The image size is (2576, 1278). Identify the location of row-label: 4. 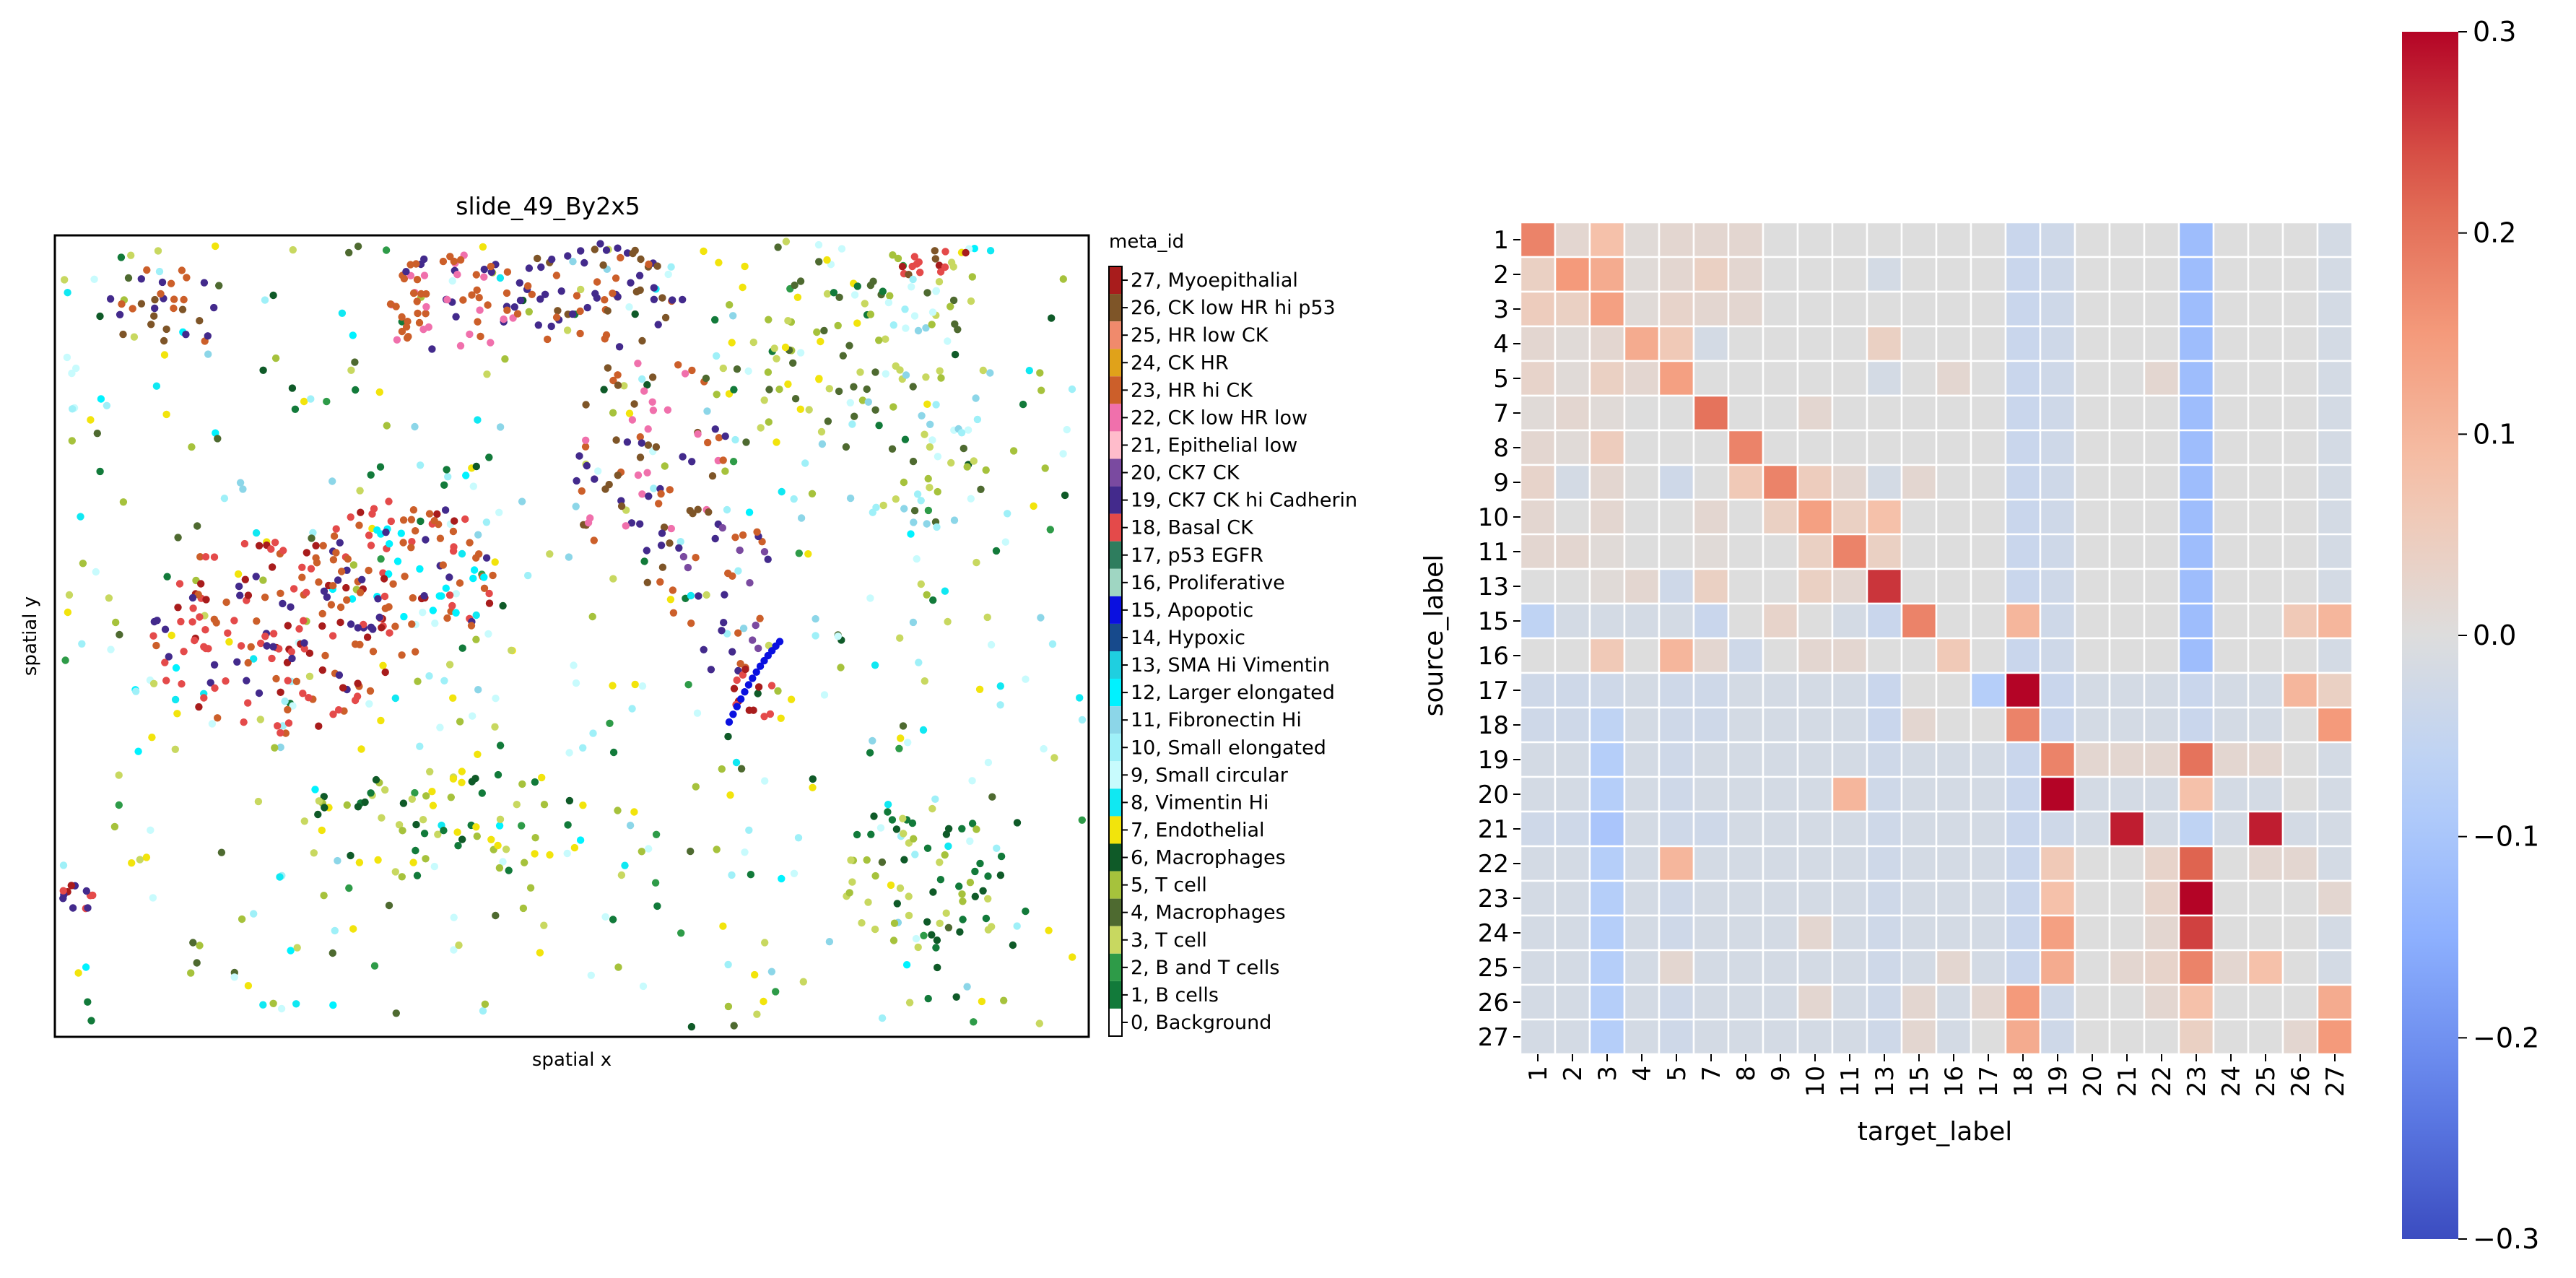
(1501, 344).